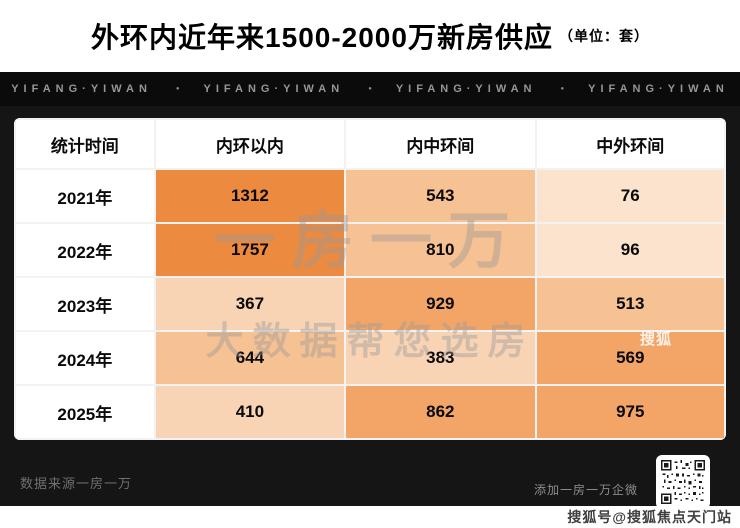  What do you see at coordinates (630, 358) in the screenshot?
I see `value-cell: 569` at bounding box center [630, 358].